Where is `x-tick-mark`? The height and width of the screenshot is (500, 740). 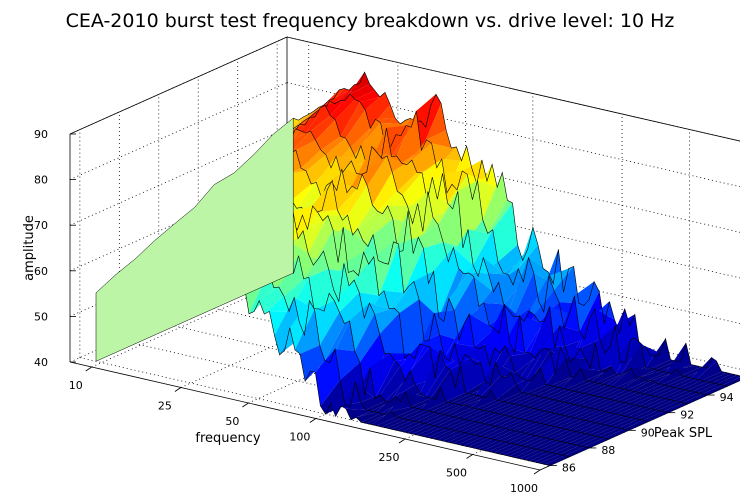 x-tick-mark is located at coordinates (88, 369).